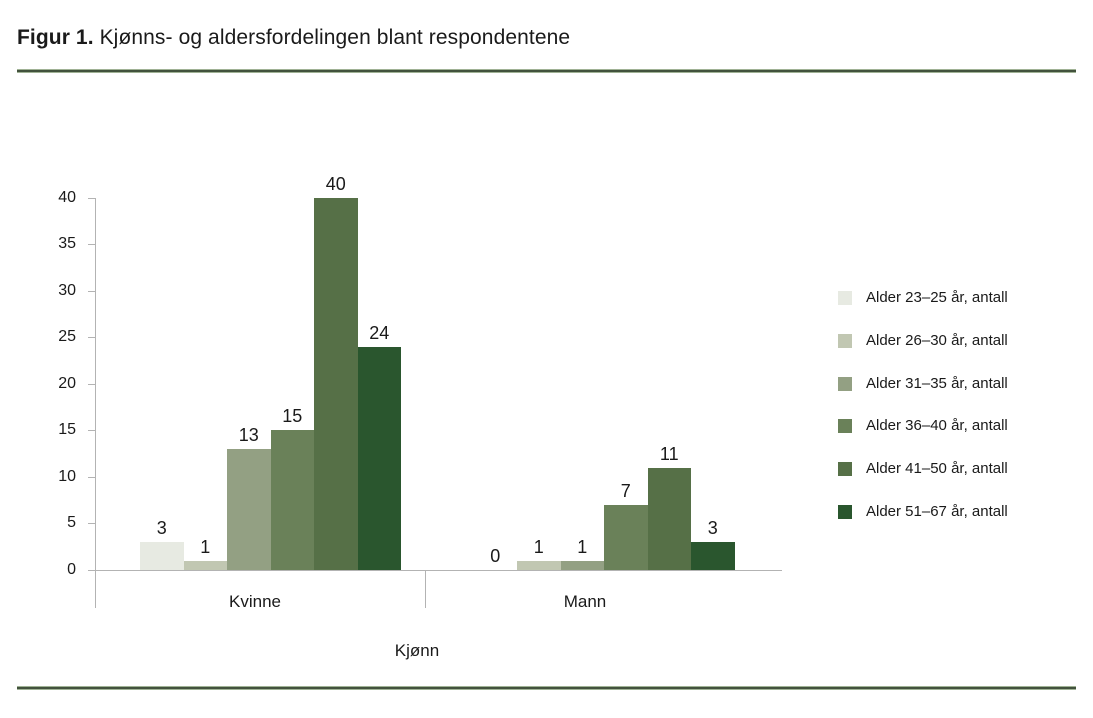  What do you see at coordinates (937, 340) in the screenshot?
I see `legend-label: Alder 26–30 år, antall` at bounding box center [937, 340].